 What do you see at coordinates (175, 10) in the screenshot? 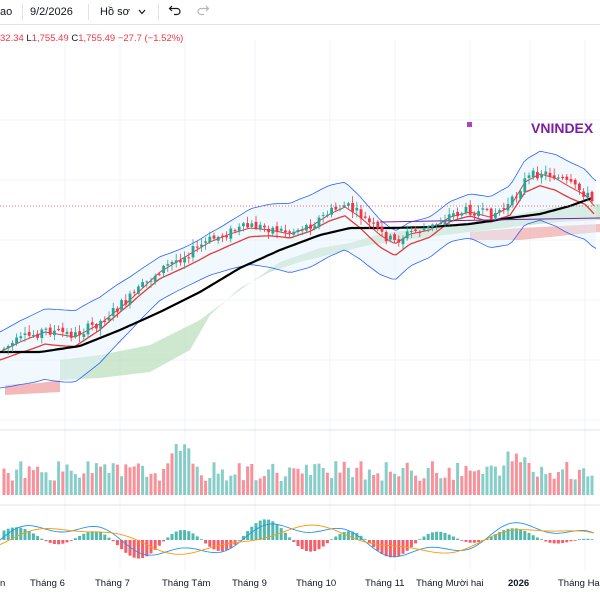
I see `undo-icon` at bounding box center [175, 10].